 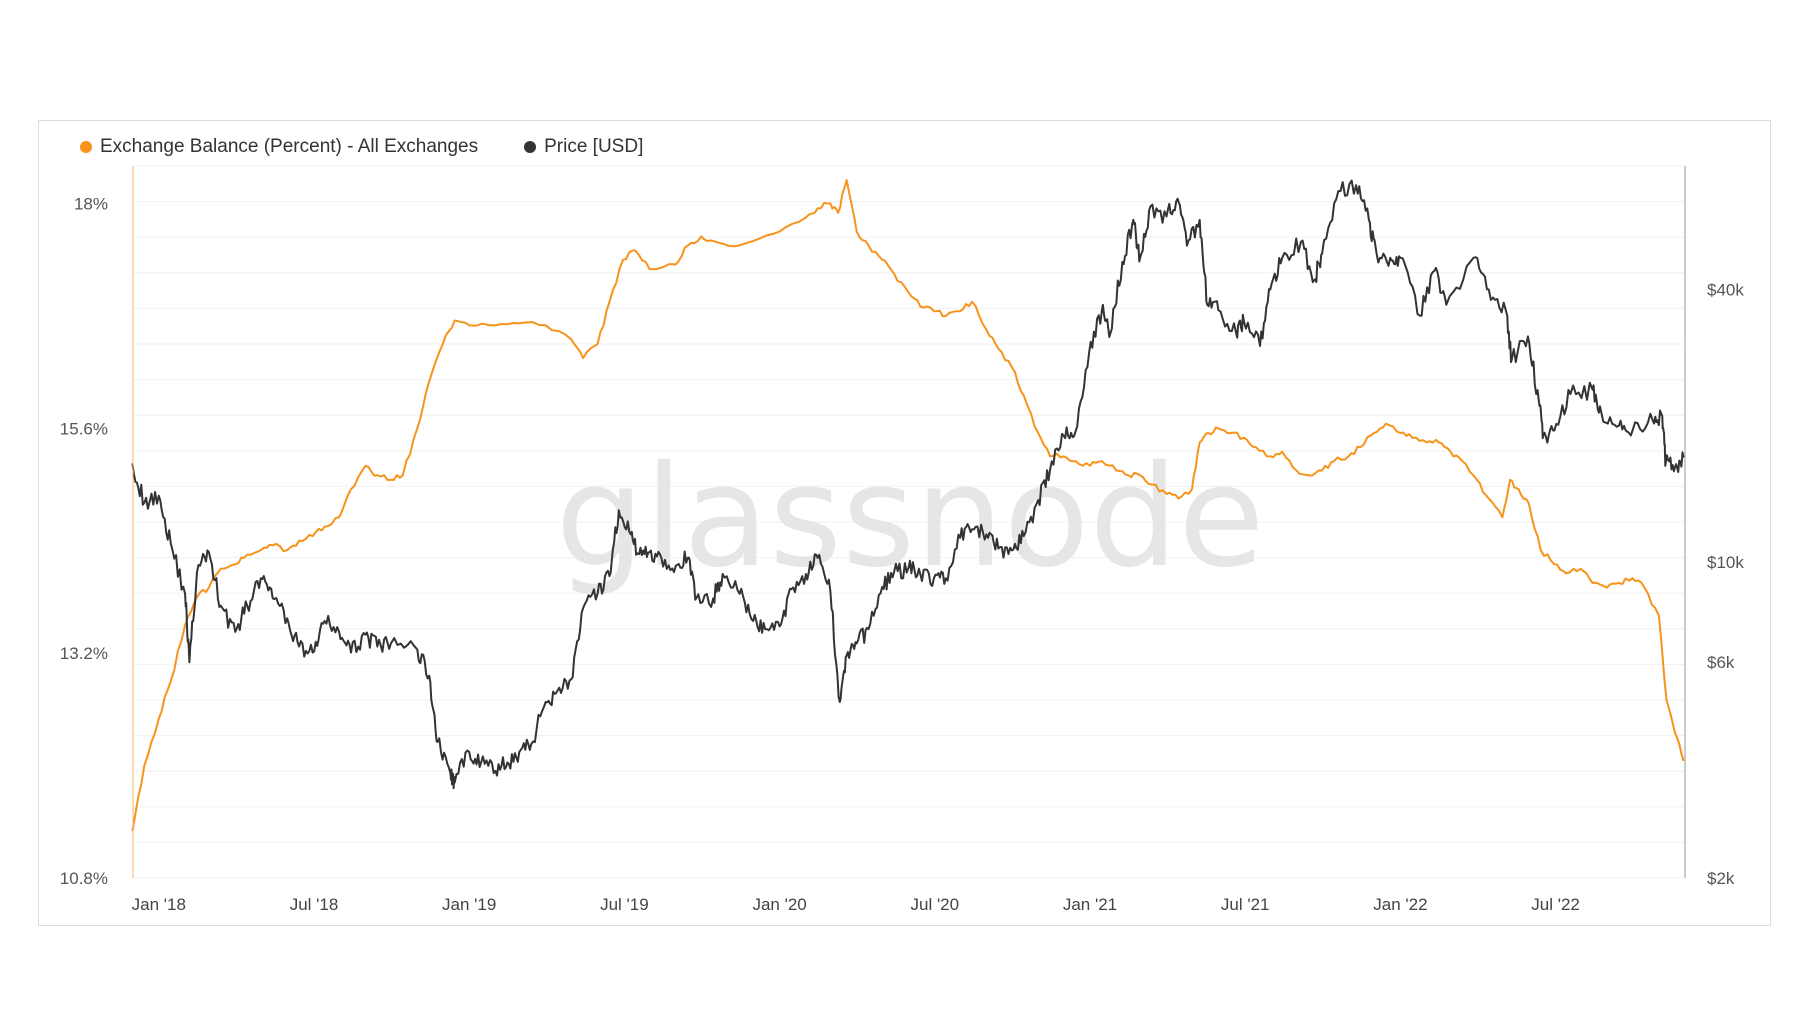 What do you see at coordinates (1721, 878) in the screenshot?
I see `right-axis-tick-label: $2k` at bounding box center [1721, 878].